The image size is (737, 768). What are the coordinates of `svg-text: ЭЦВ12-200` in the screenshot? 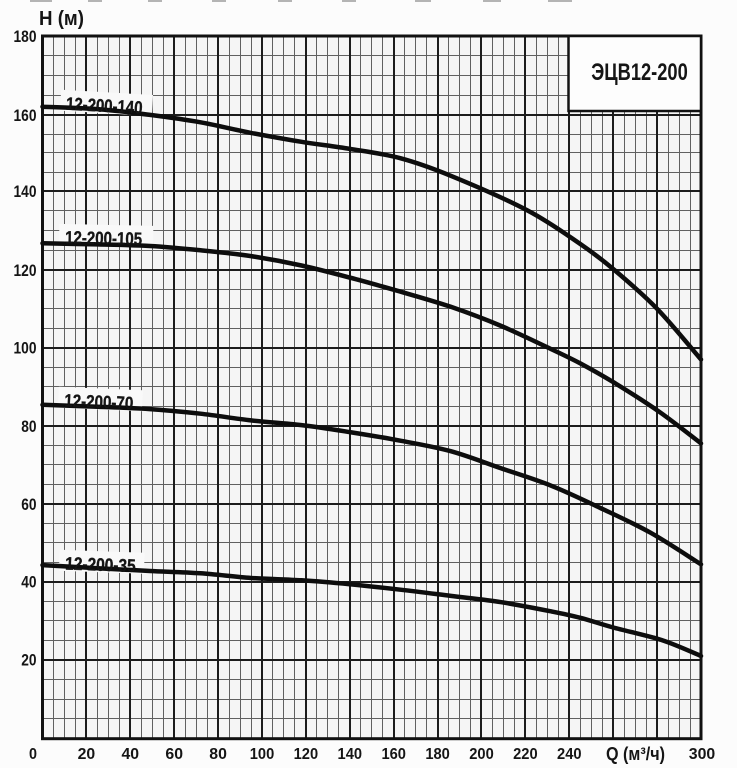 It's located at (639, 72).